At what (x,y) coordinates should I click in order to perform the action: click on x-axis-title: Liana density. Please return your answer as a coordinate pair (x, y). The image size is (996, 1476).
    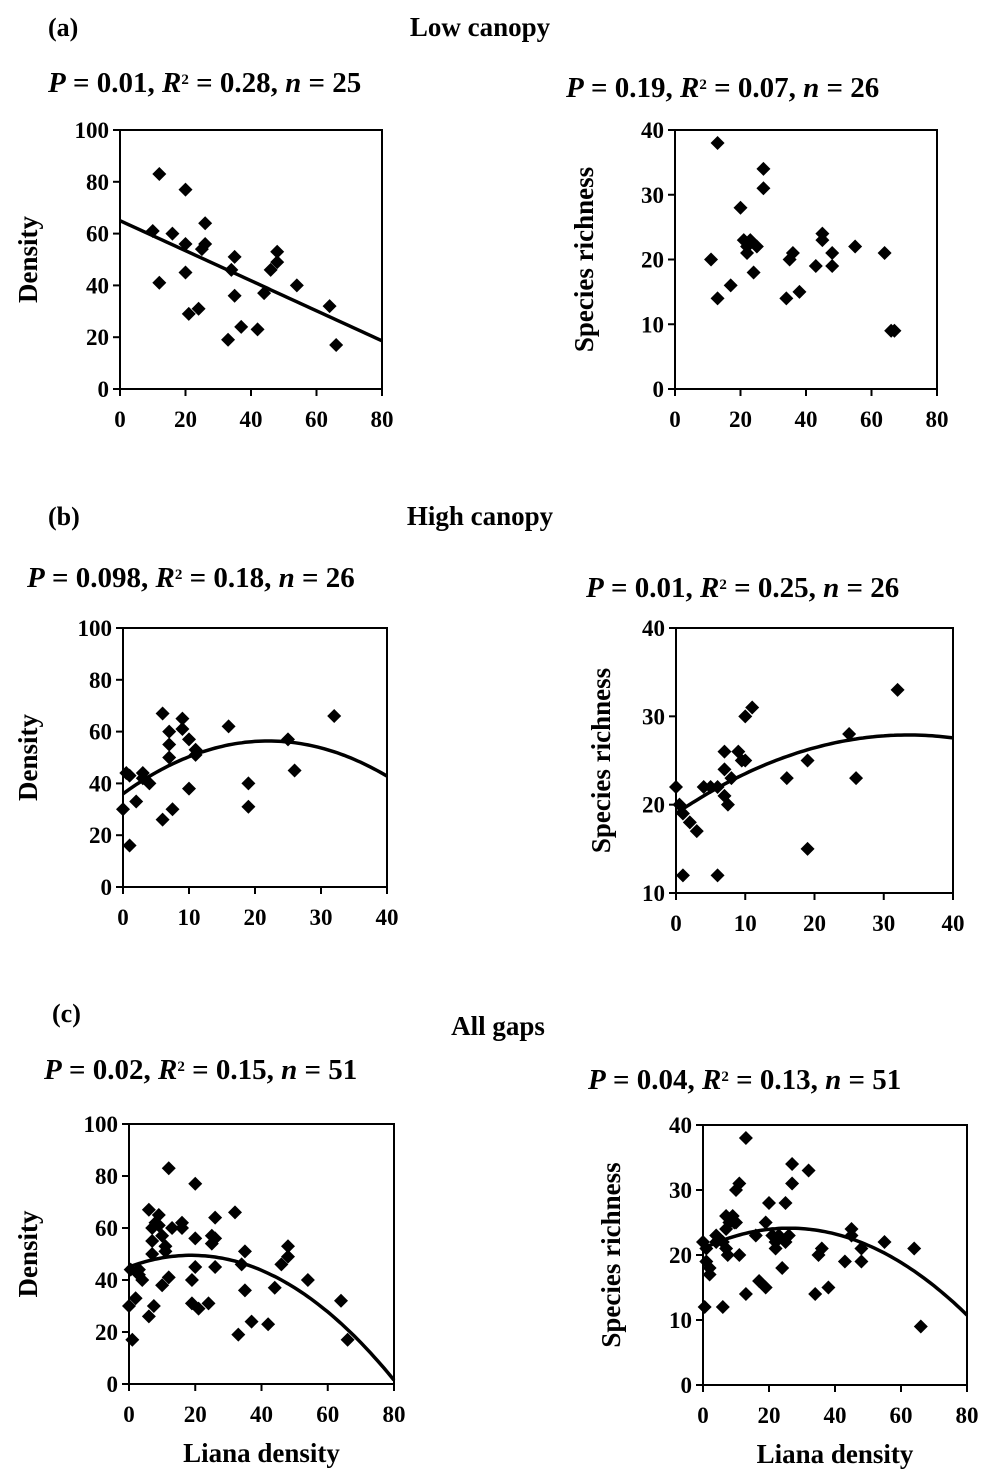
    Looking at the image, I should click on (261, 1453).